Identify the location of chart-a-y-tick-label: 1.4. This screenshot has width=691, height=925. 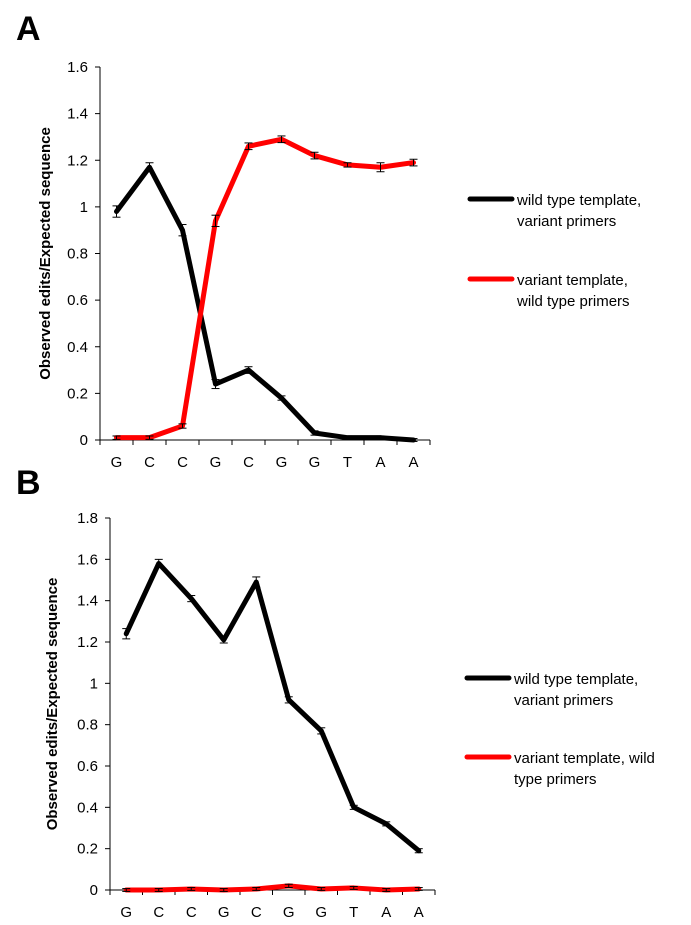
(77, 114).